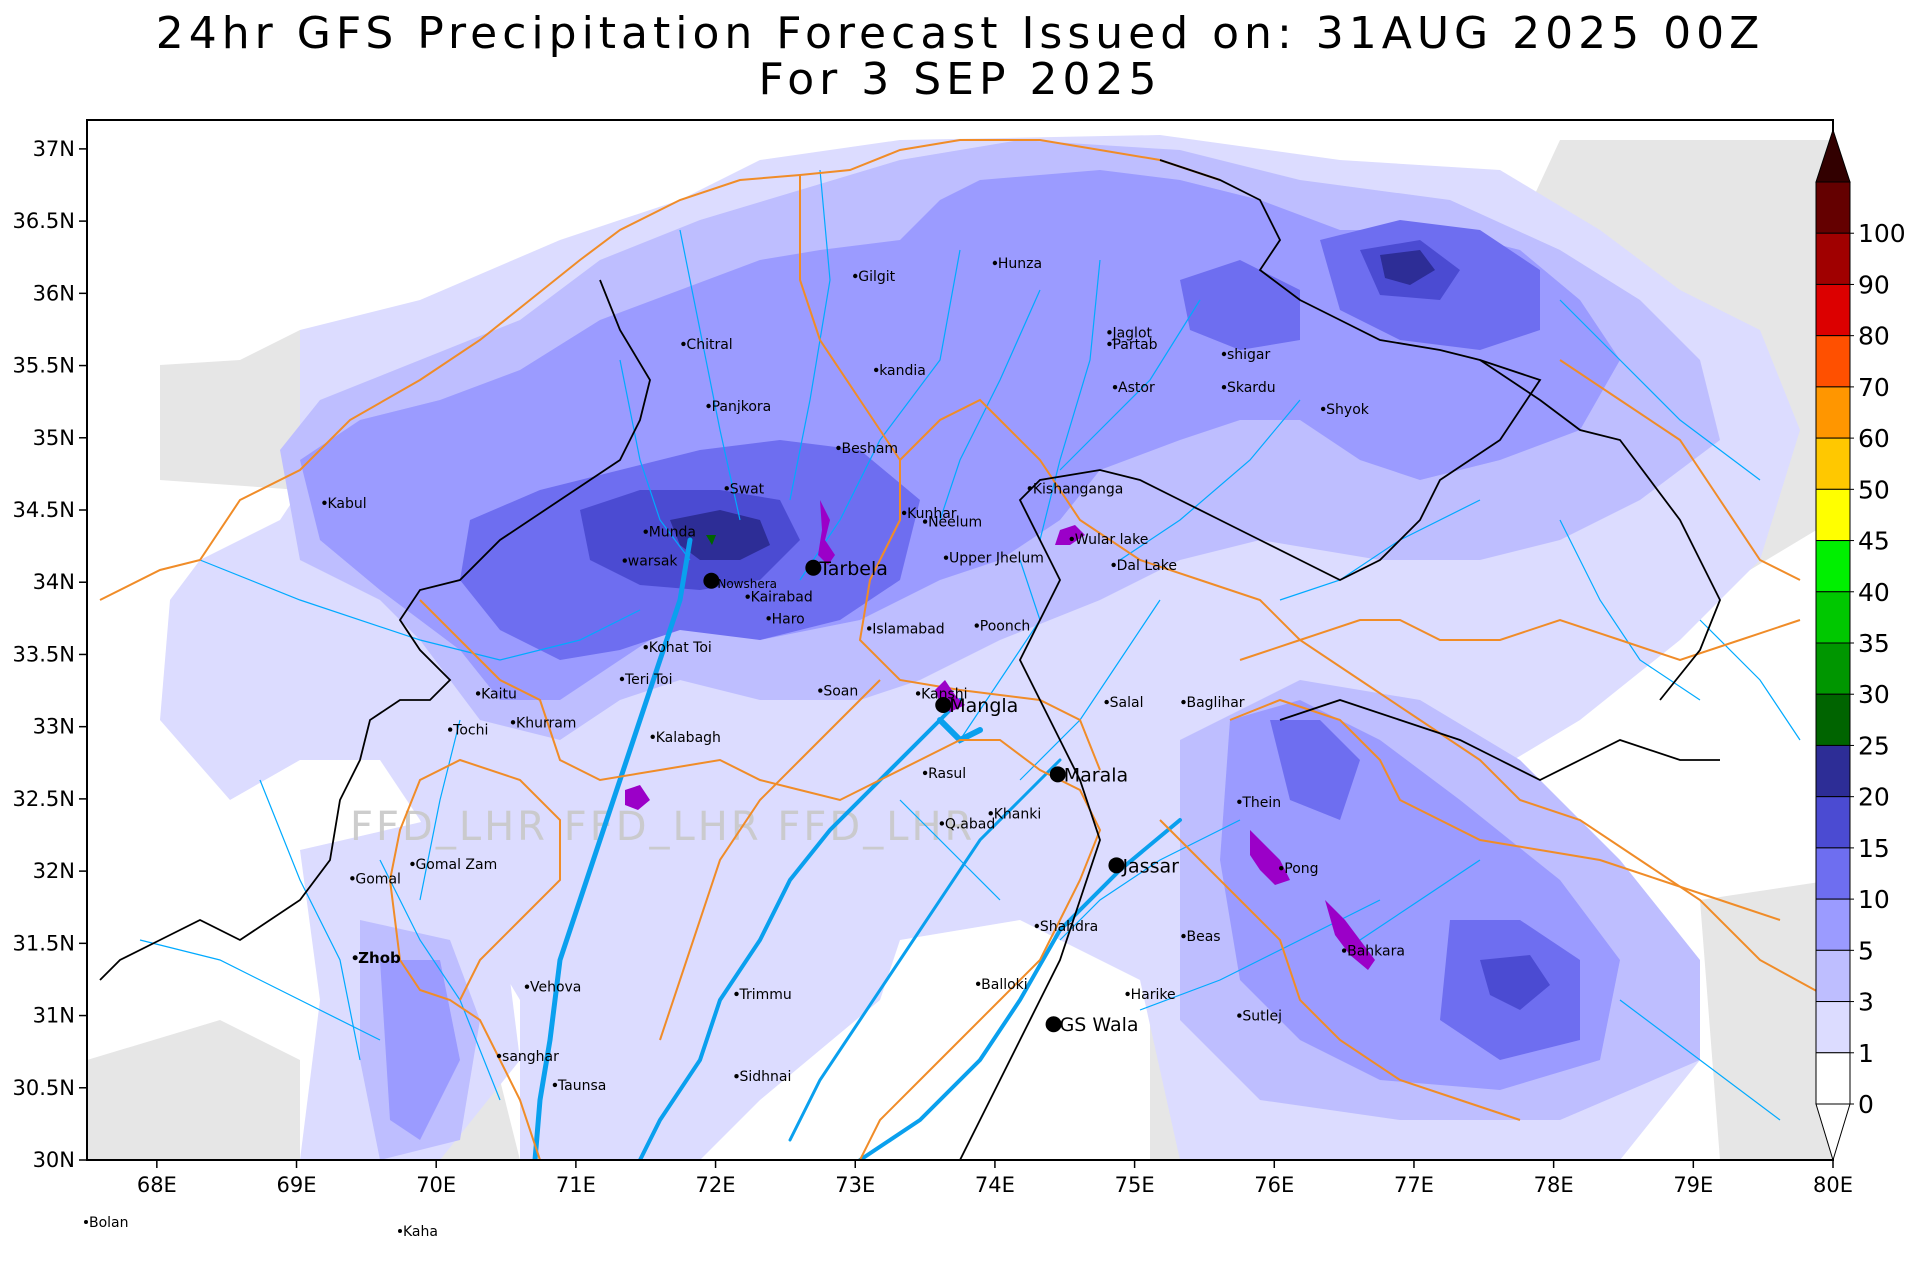 The width and height of the screenshot is (1920, 1280). What do you see at coordinates (855, 1185) in the screenshot?
I see `lon-tick-label: 73E` at bounding box center [855, 1185].